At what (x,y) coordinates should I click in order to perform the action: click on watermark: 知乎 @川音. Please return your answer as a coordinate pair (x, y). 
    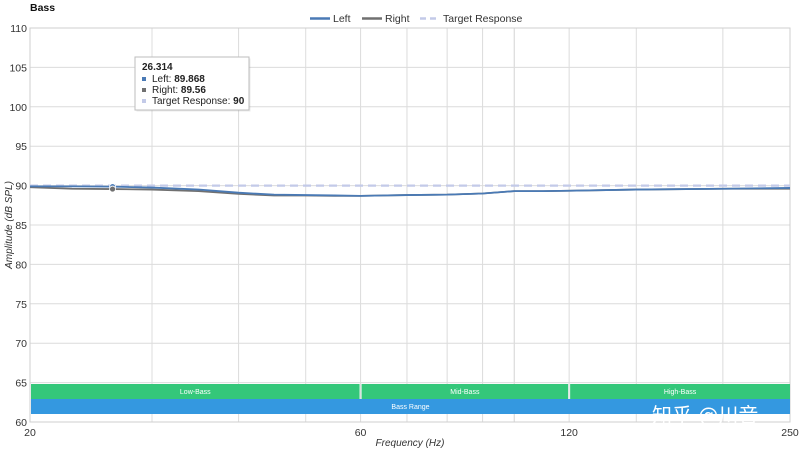
    Looking at the image, I should click on (705, 415).